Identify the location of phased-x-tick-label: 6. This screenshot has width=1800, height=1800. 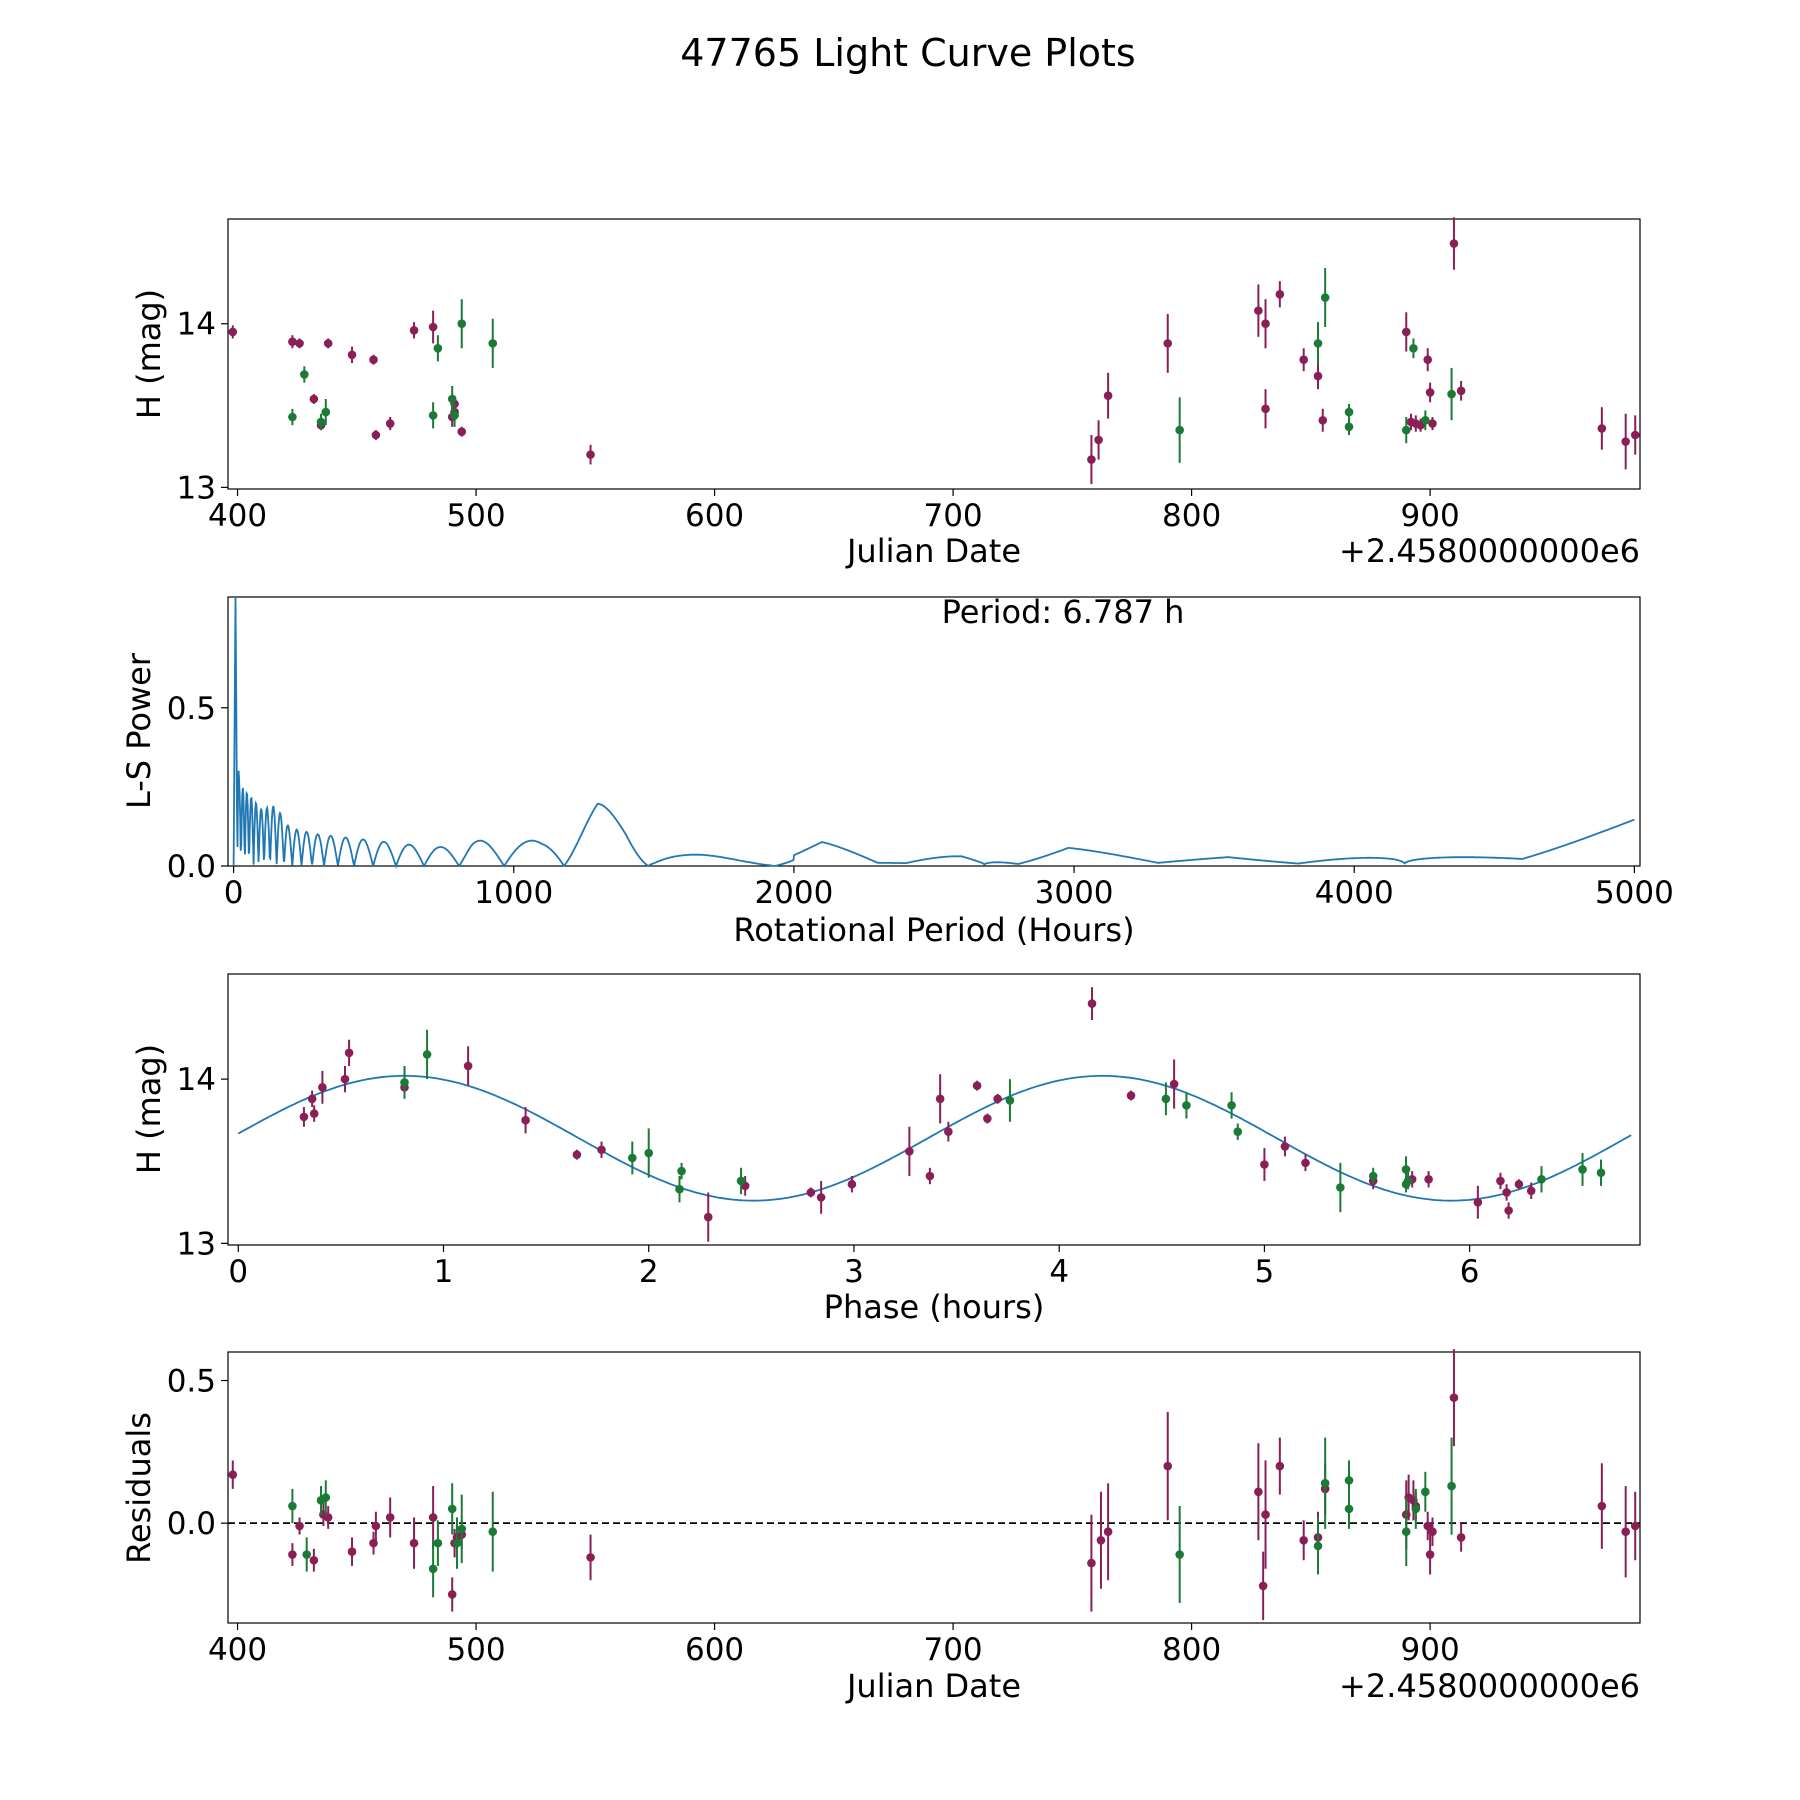
(1470, 1272).